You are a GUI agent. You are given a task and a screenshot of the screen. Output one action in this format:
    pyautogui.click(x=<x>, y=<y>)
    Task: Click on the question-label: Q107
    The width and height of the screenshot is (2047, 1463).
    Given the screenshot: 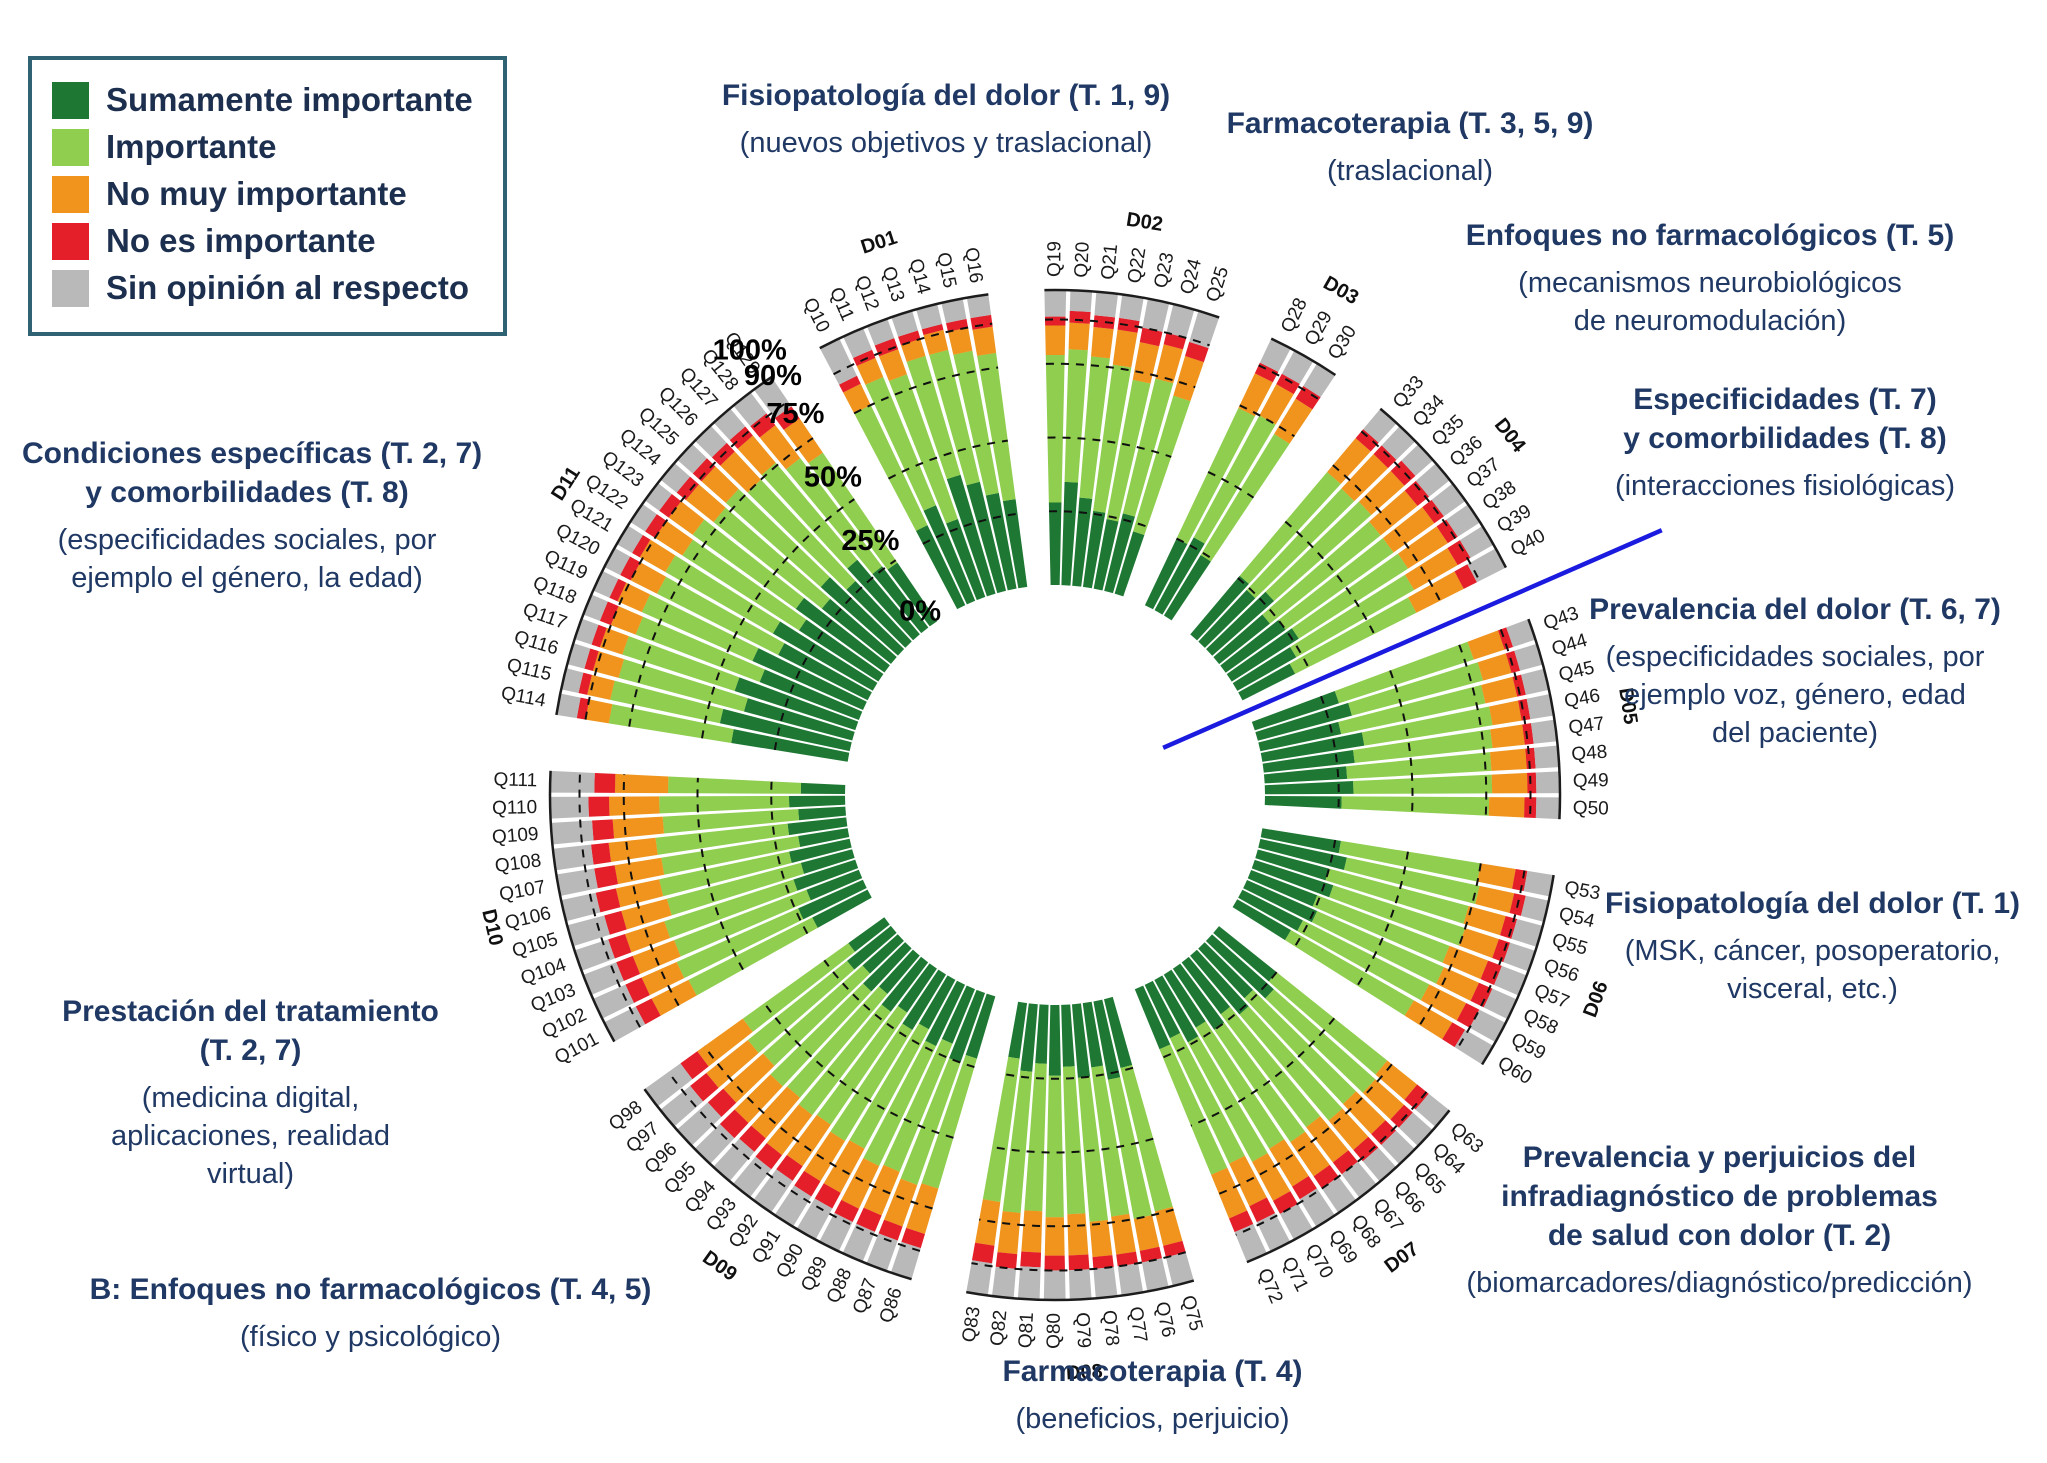 What is the action you would take?
    pyautogui.click(x=522, y=891)
    